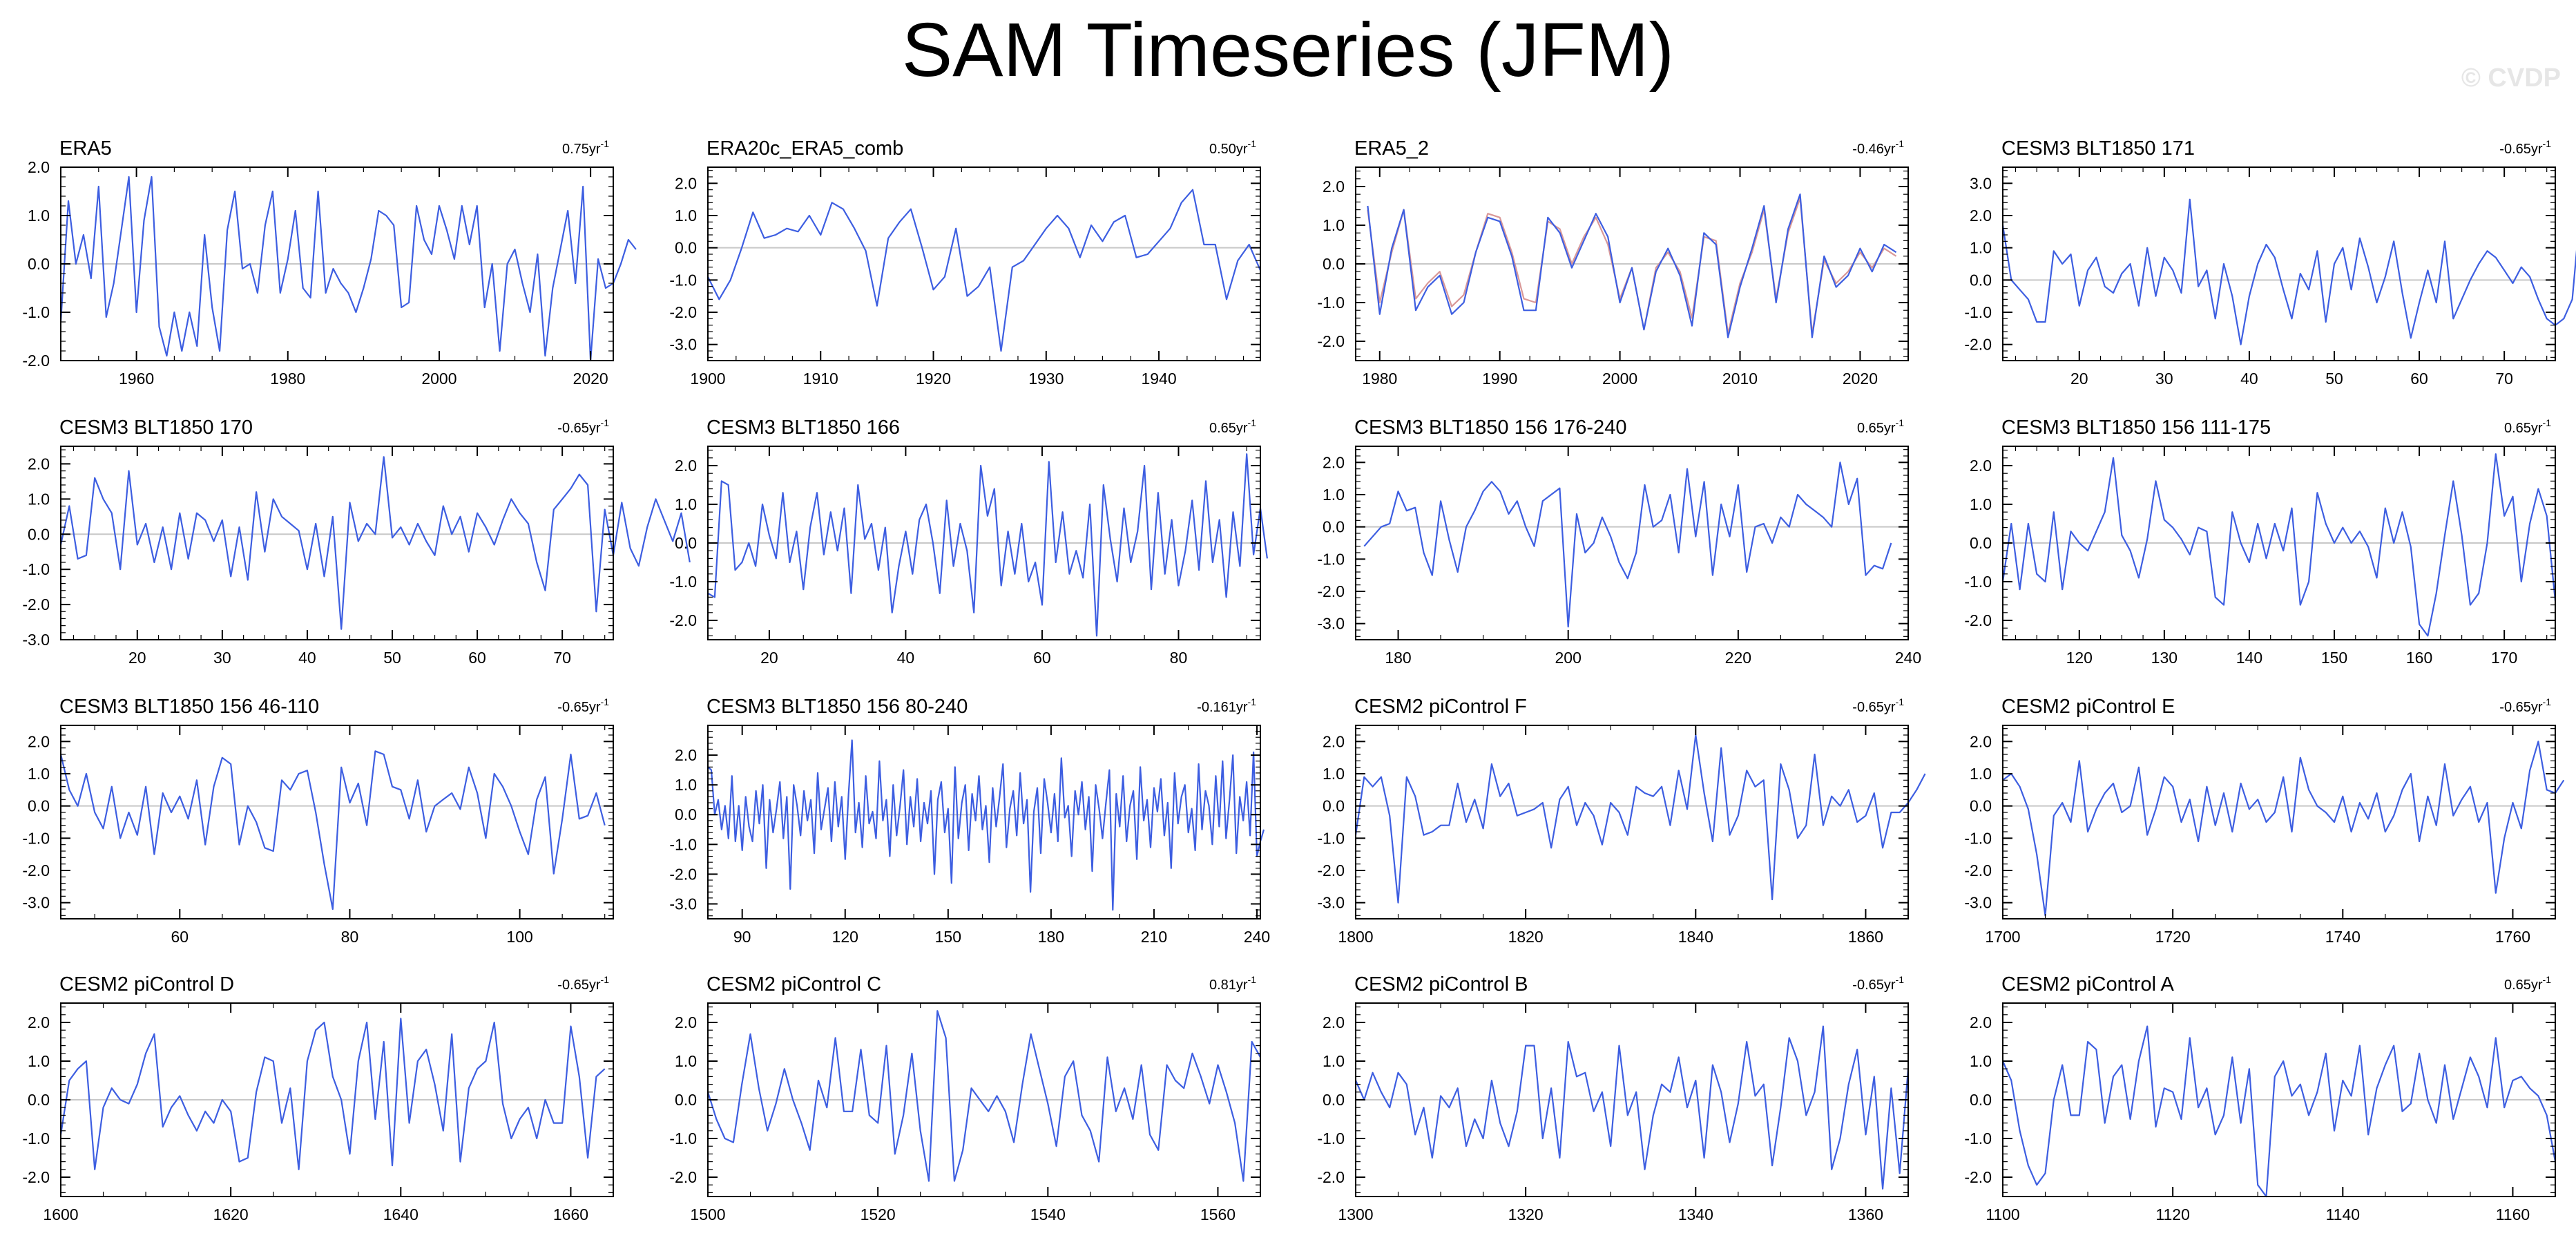 This screenshot has height=1258, width=2576. Describe the element at coordinates (1695, 1214) in the screenshot. I see `x-tick-label: 1340` at that location.